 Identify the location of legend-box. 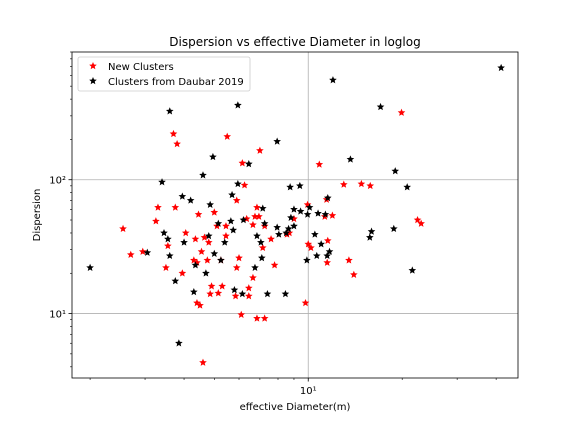
(164, 74).